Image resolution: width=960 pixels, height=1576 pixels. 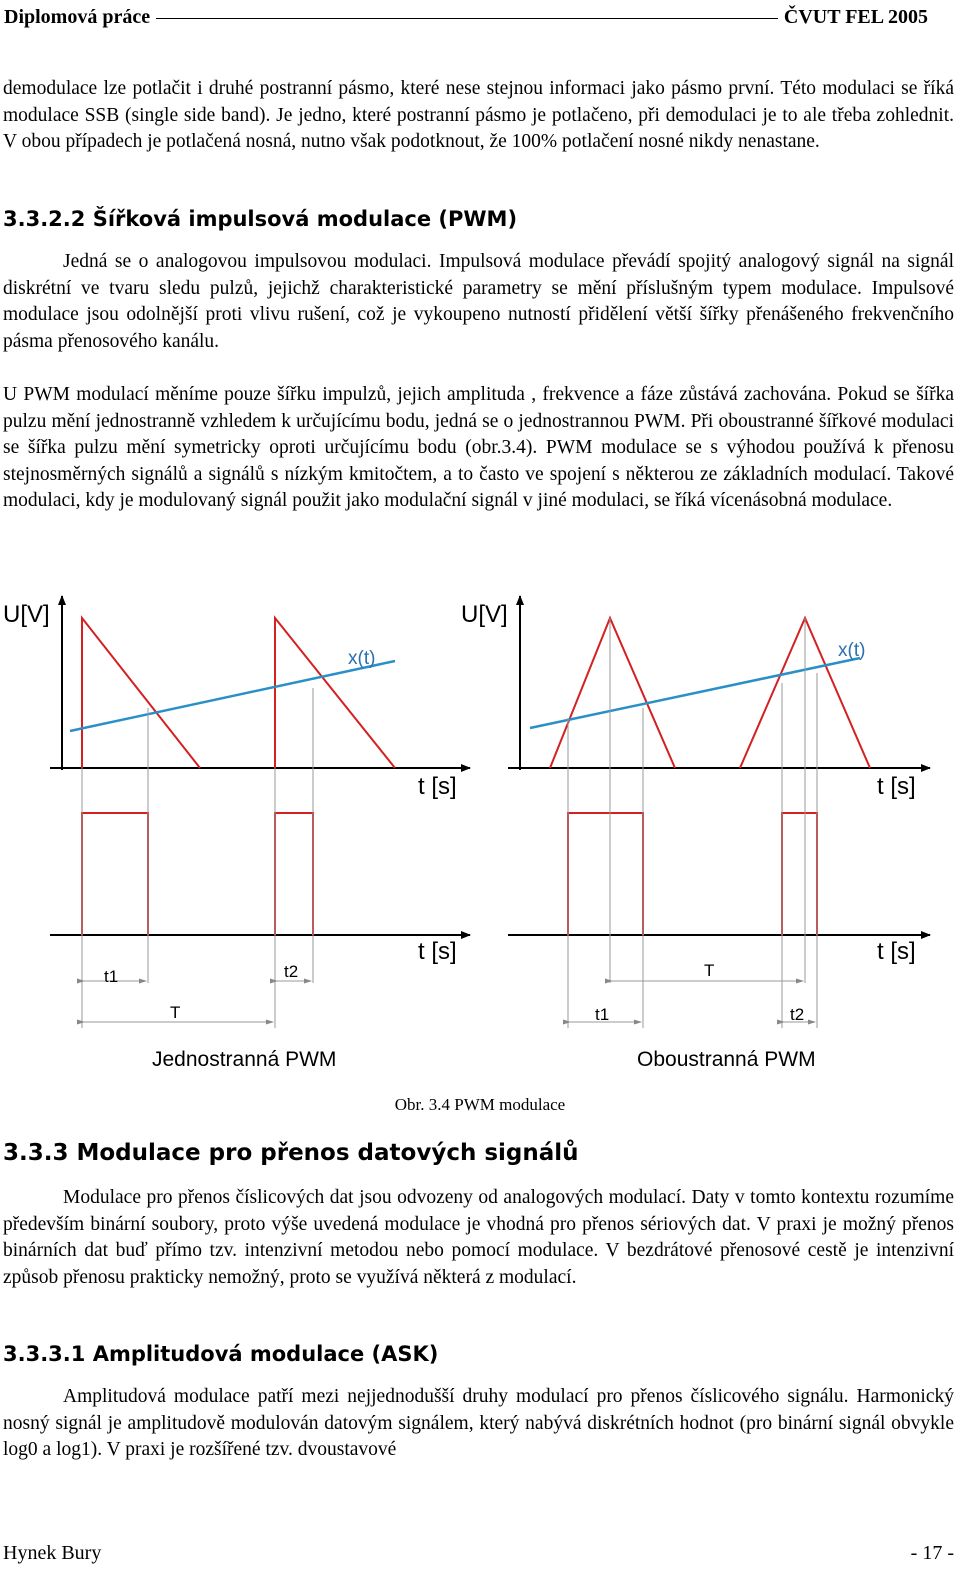 I want to click on footer-page-number: - 17 -, so click(x=932, y=1553).